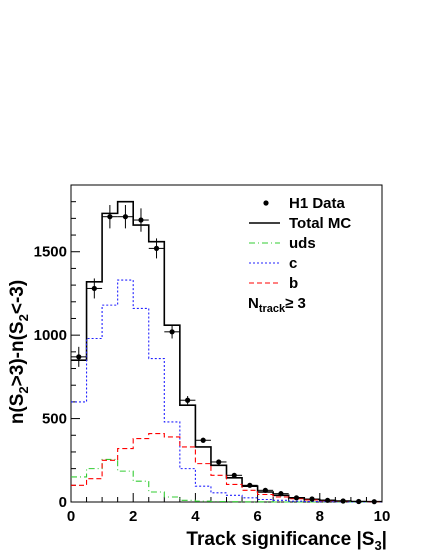 The height and width of the screenshot is (557, 431). What do you see at coordinates (293, 263) in the screenshot?
I see `legend-label: c` at bounding box center [293, 263].